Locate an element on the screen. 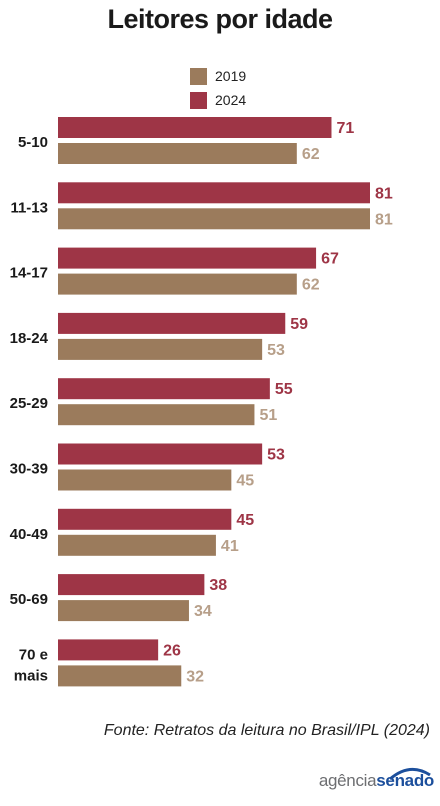 The height and width of the screenshot is (806, 440). data-label-2024-11-13: 81 is located at coordinates (384, 193).